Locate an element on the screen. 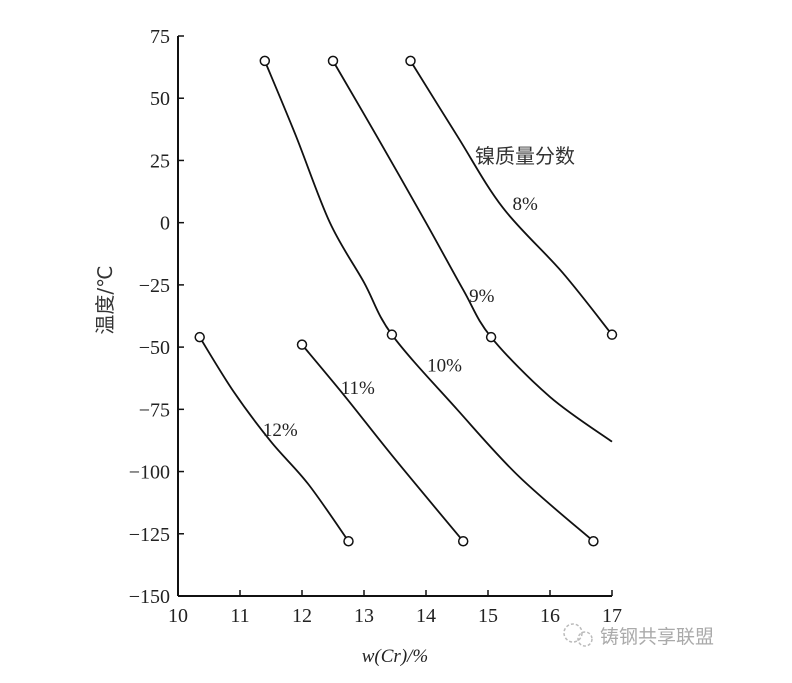 Image resolution: width=792 pixels, height=683 pixels. x-axis-label: w(Cr)/% is located at coordinates (395, 656).